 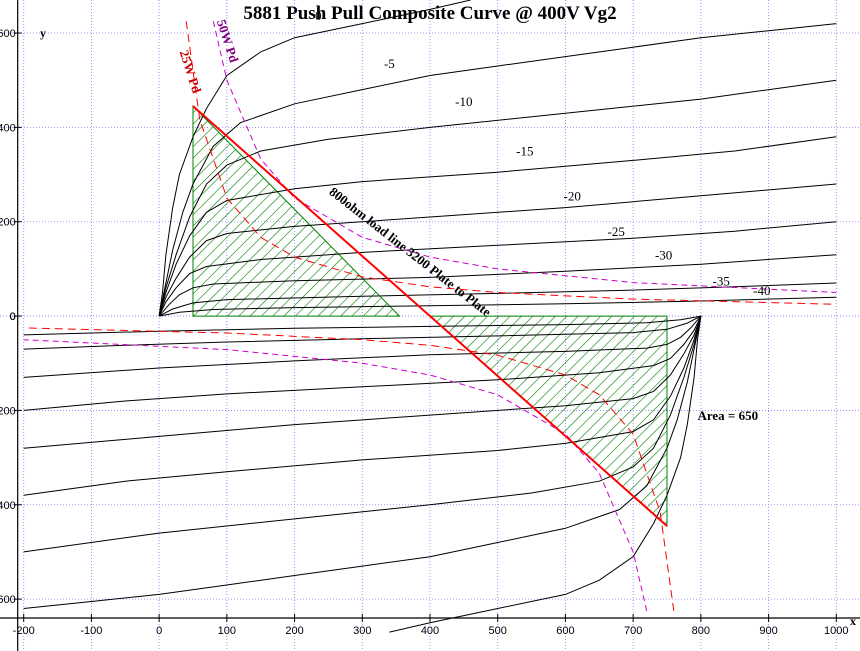 I want to click on y-tick-label: -600, so click(x=8, y=600).